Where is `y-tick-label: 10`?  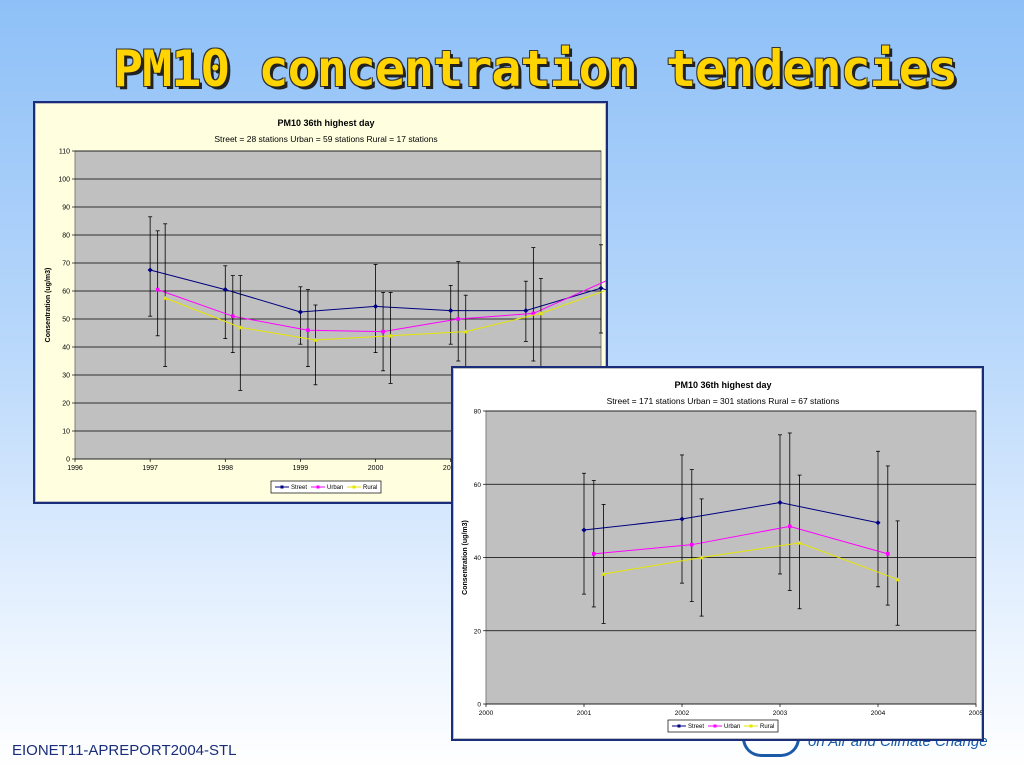 y-tick-label: 10 is located at coordinates (66, 432).